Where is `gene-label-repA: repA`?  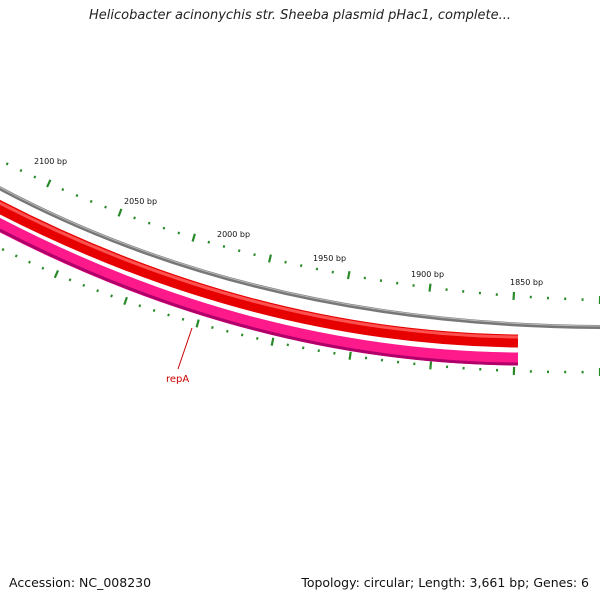
gene-label-repA: repA is located at coordinates (177, 379).